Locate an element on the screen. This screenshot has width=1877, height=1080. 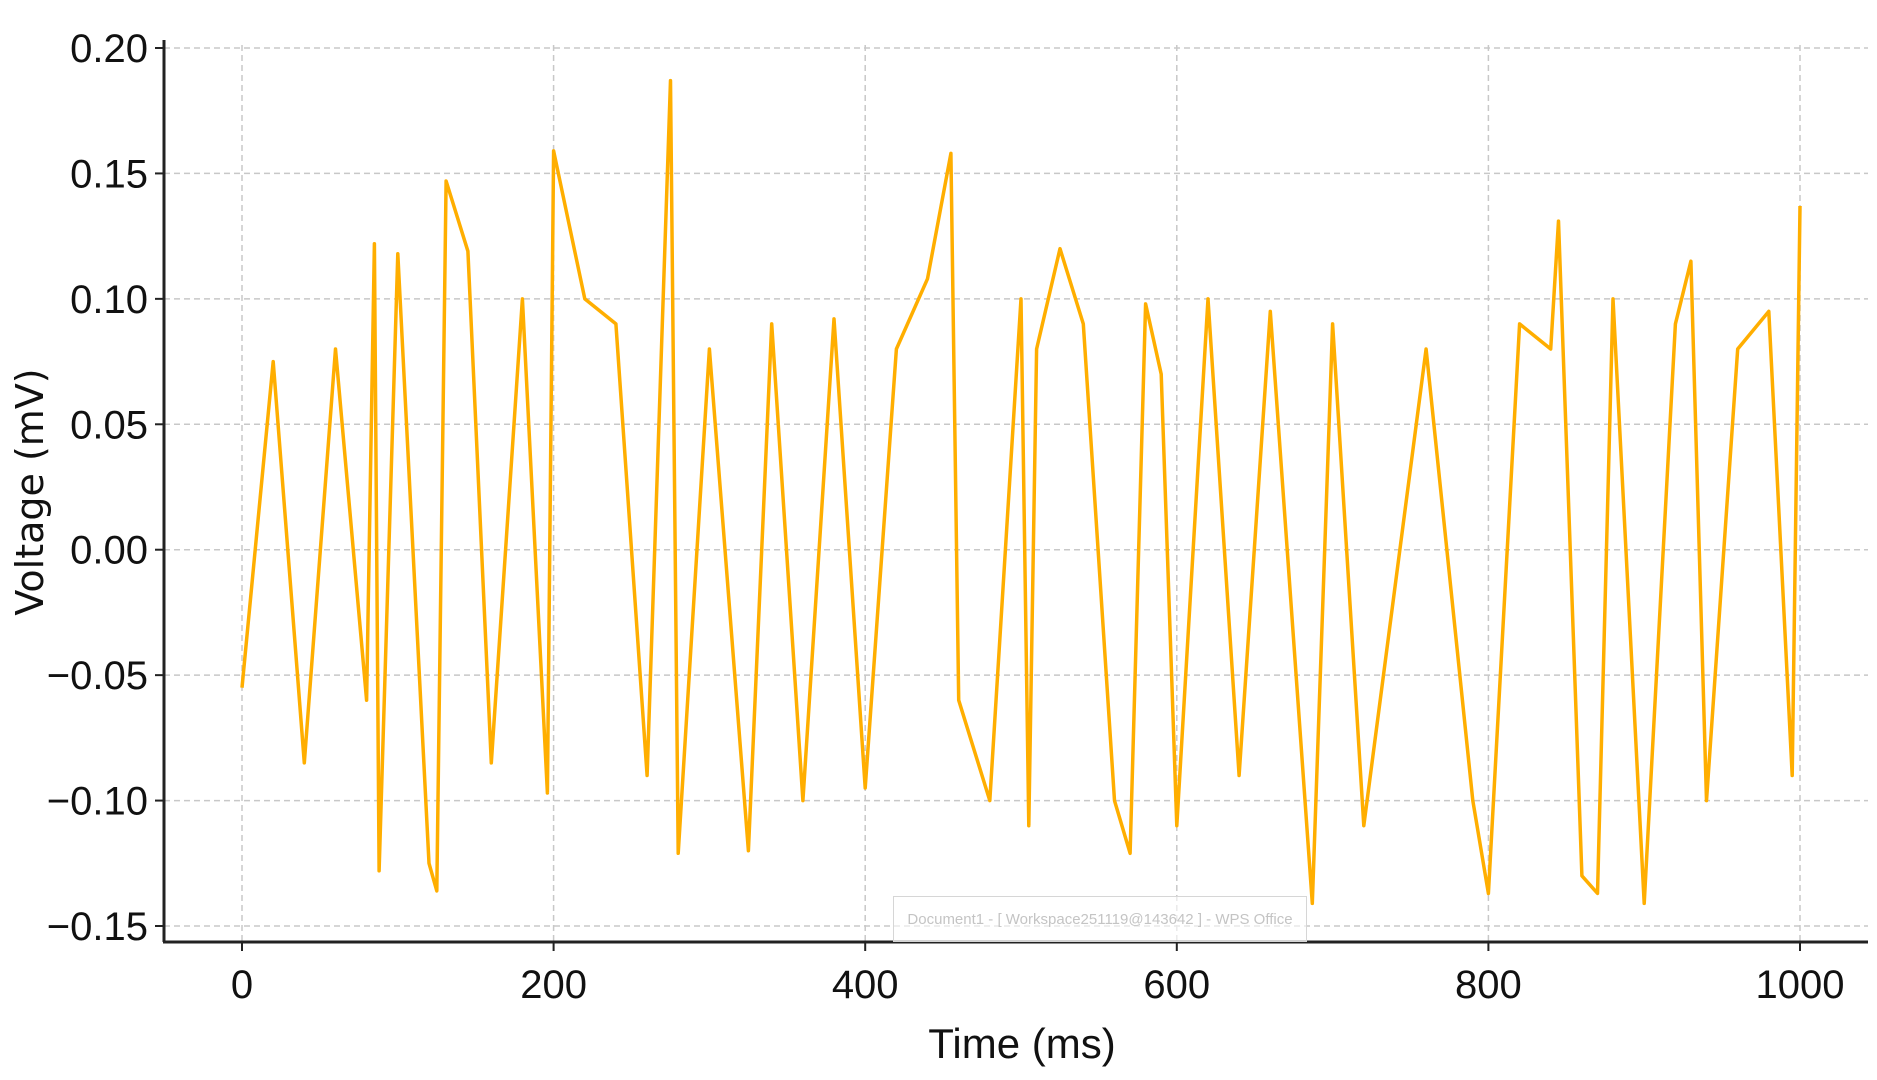
x-tick-label: 800 is located at coordinates (1488, 985).